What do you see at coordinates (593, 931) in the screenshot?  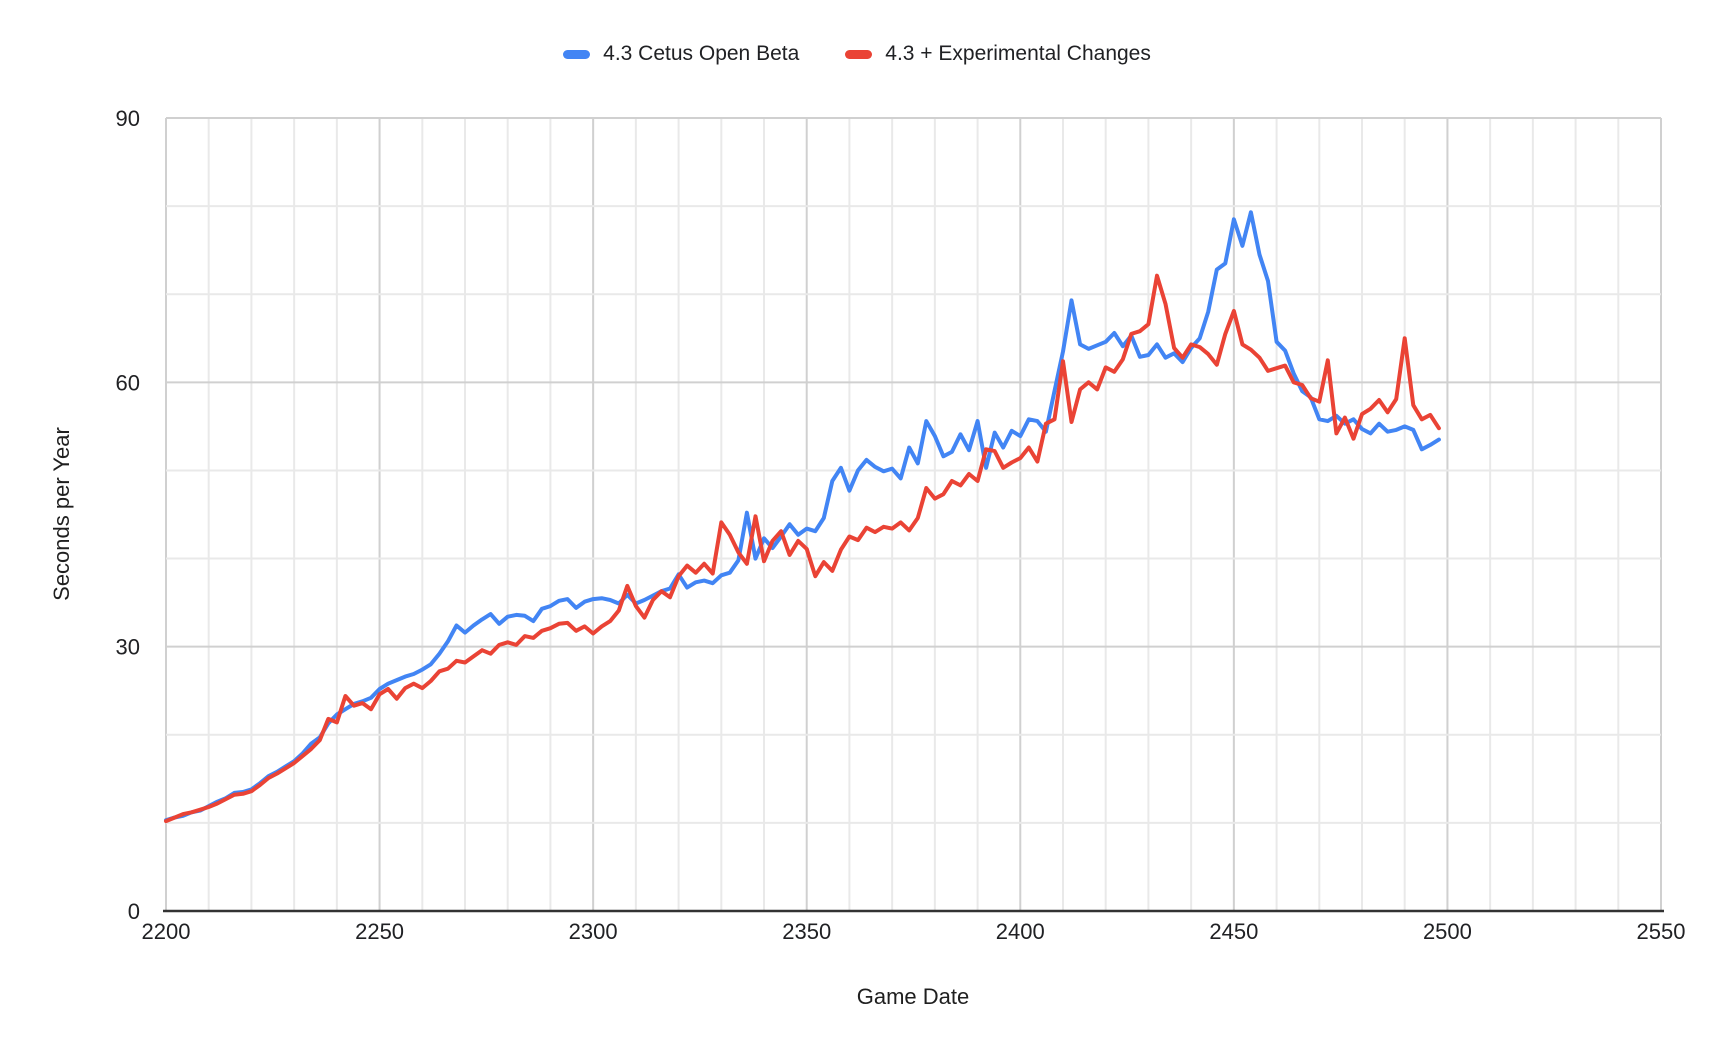 I see `x-tick-label: 2300` at bounding box center [593, 931].